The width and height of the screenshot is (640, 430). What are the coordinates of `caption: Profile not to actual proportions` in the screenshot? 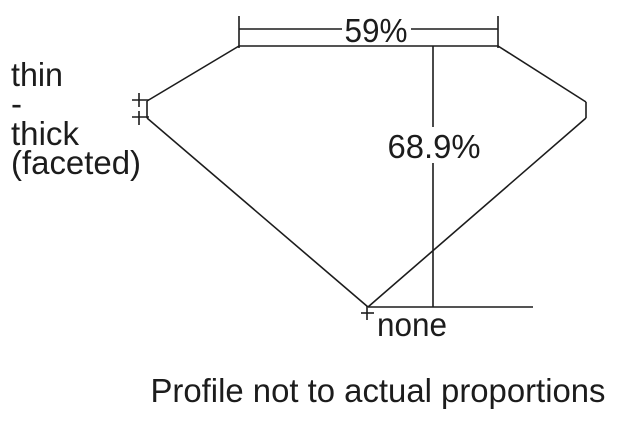 It's located at (378, 390).